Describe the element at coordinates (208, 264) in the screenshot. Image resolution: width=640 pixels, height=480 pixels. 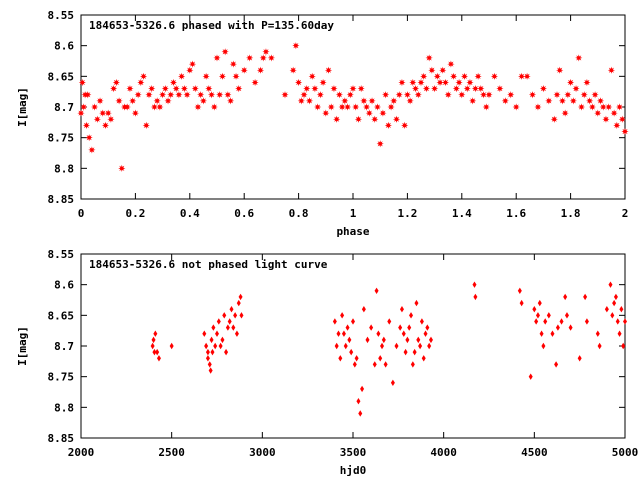
I see `chart-title: 184653-5326.6 not phased light curve` at that location.